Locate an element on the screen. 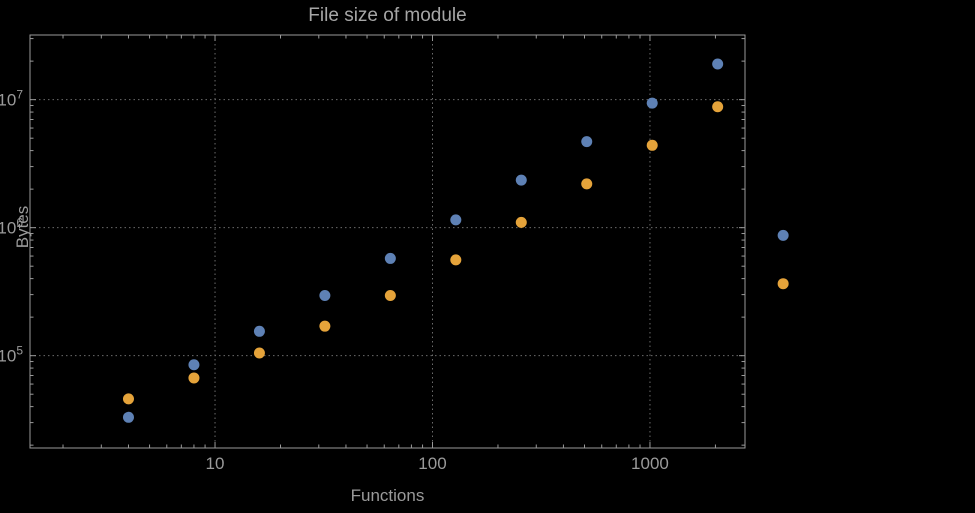 The image size is (975, 513). y-tick-label-10e7: 10⁷ is located at coordinates (11, 99).